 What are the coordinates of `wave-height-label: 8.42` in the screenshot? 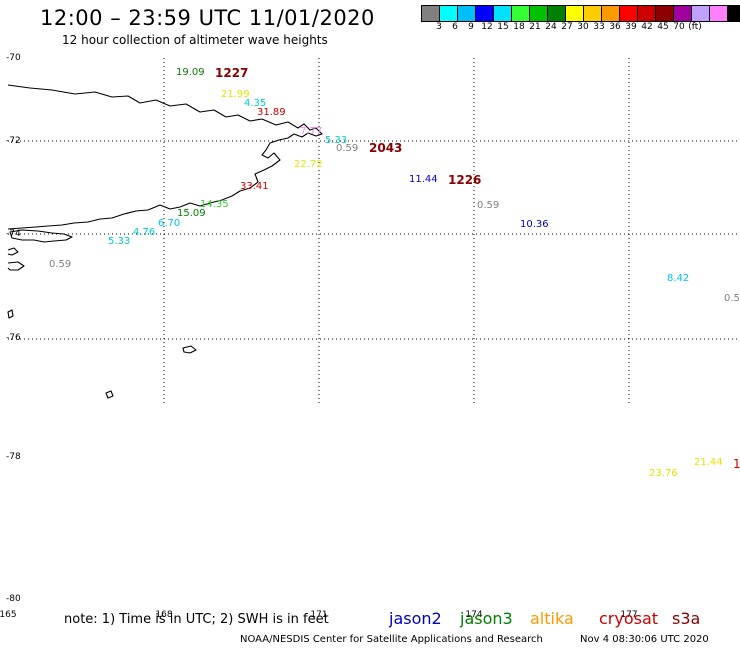 It's located at (678, 278).